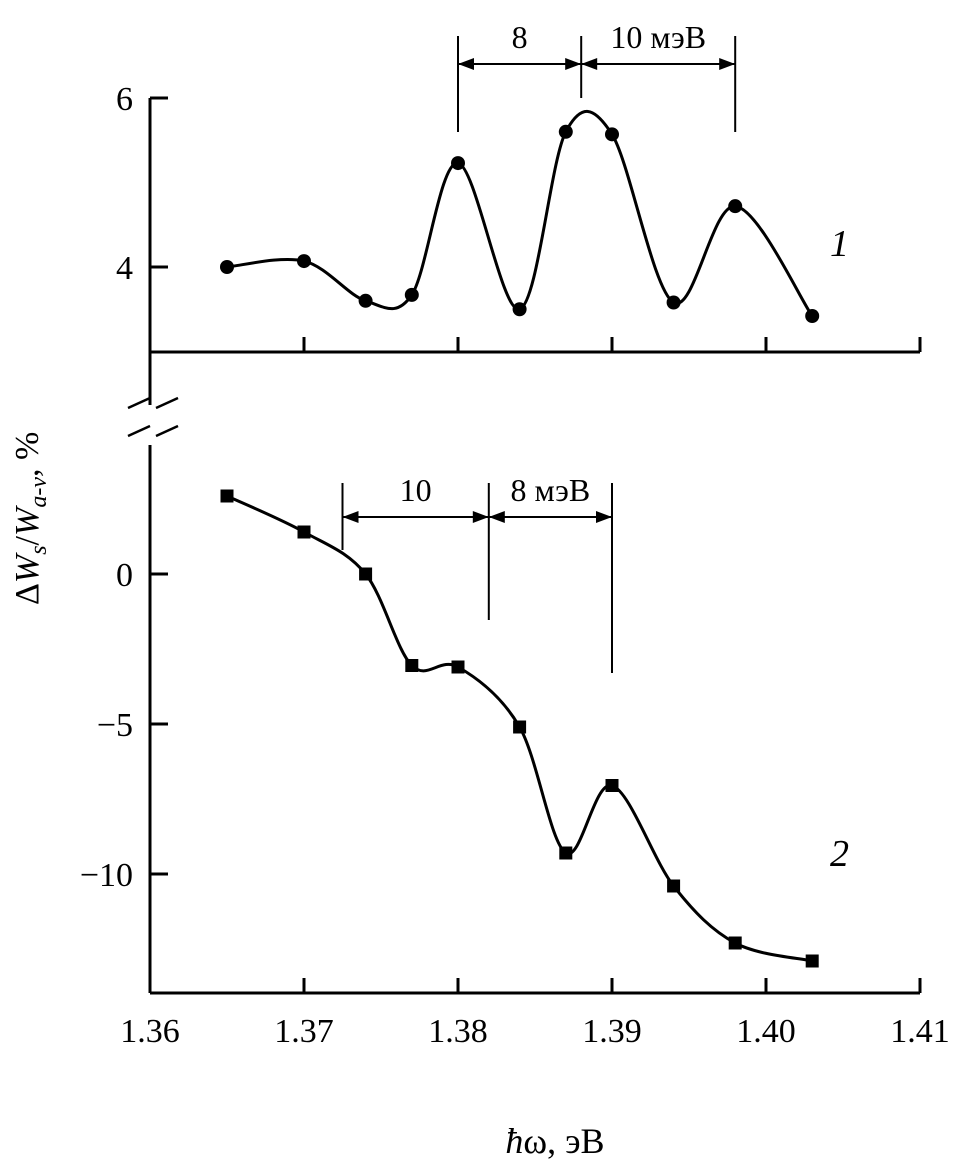 This screenshot has width=955, height=1172. I want to click on y-tick-label: 6, so click(124, 99).